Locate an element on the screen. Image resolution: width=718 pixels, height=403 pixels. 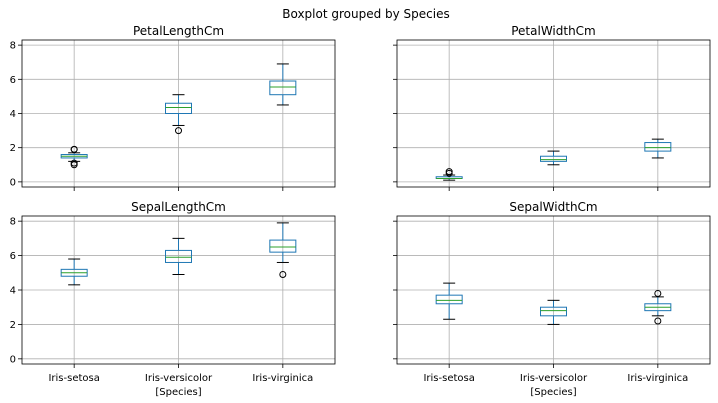
panel-title: PetalWidthCm is located at coordinates (553, 31).